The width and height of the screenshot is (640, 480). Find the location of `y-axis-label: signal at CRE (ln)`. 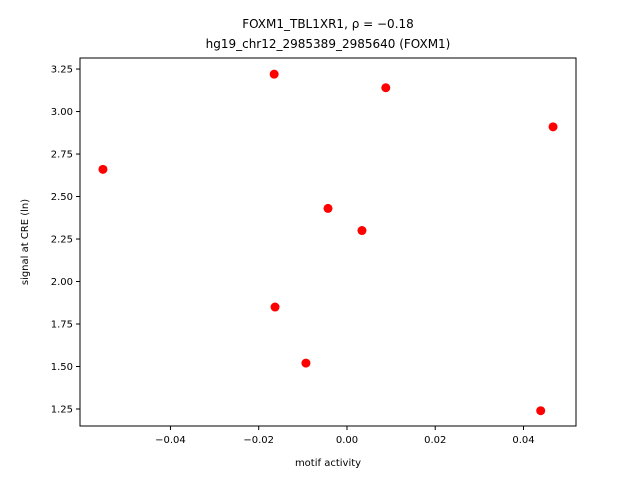

y-axis-label: signal at CRE (ln) is located at coordinates (25, 242).